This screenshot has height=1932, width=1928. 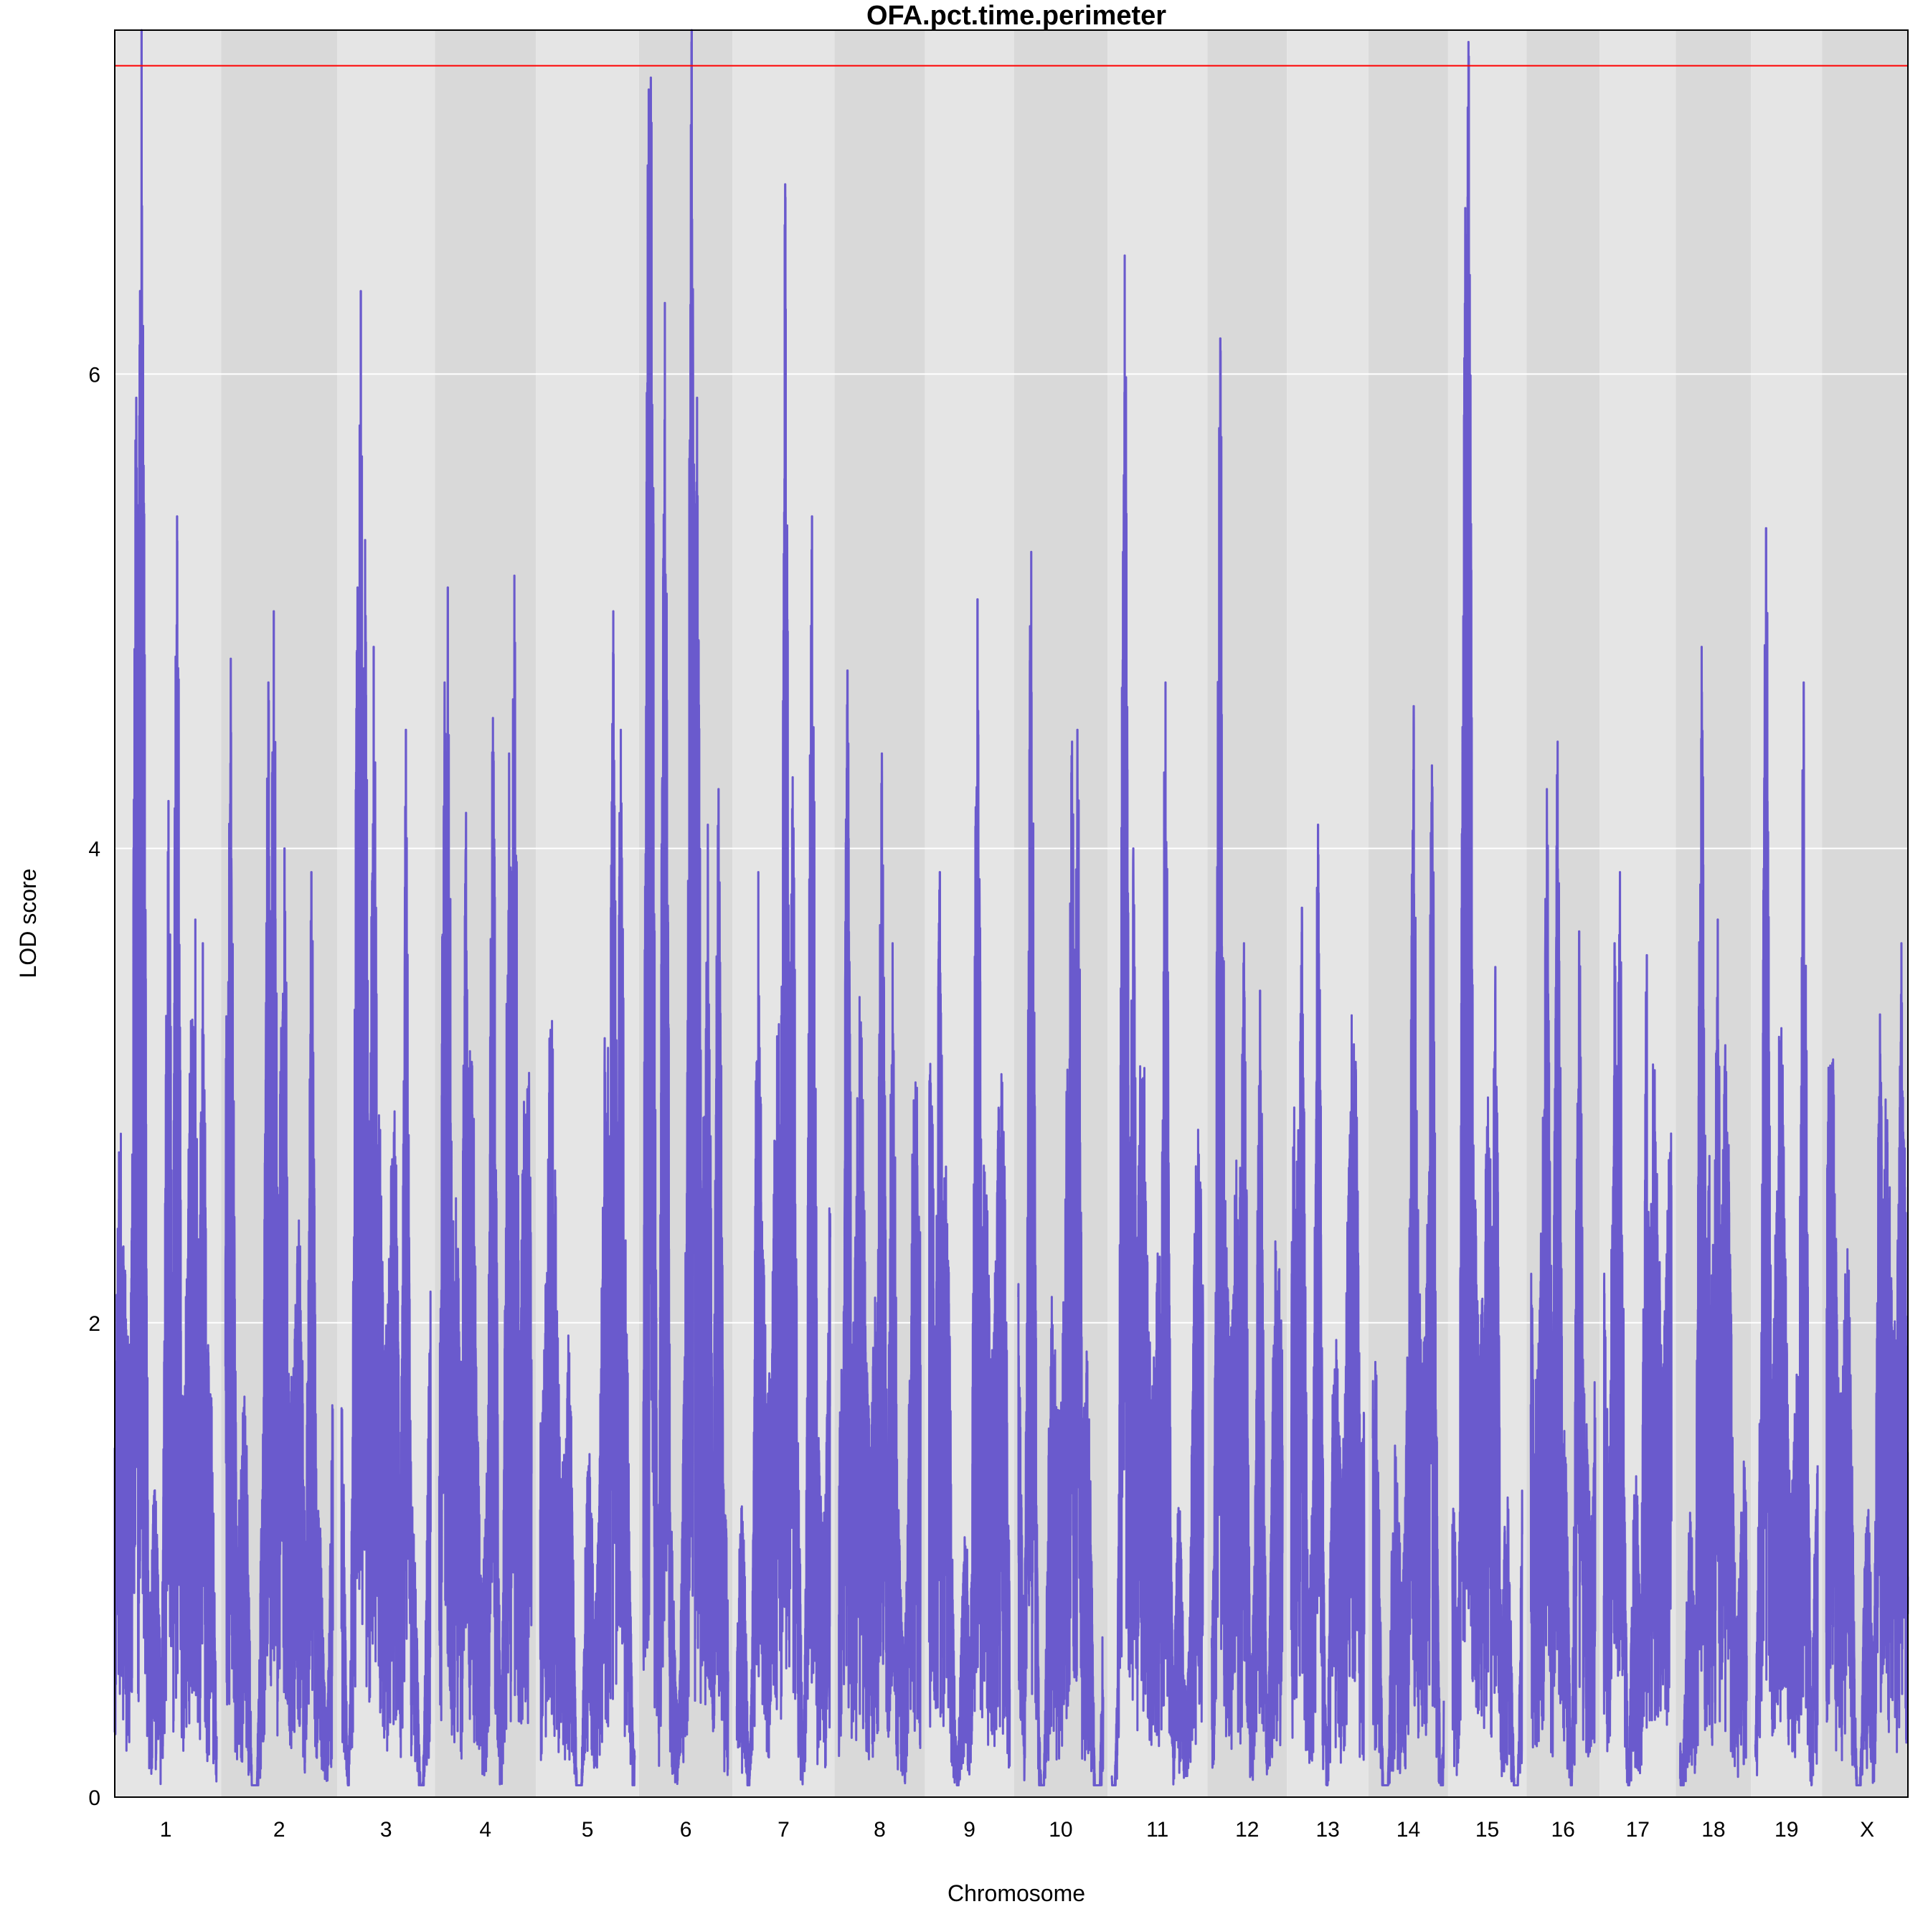 What do you see at coordinates (784, 1830) in the screenshot?
I see `x-tick-label: 7` at bounding box center [784, 1830].